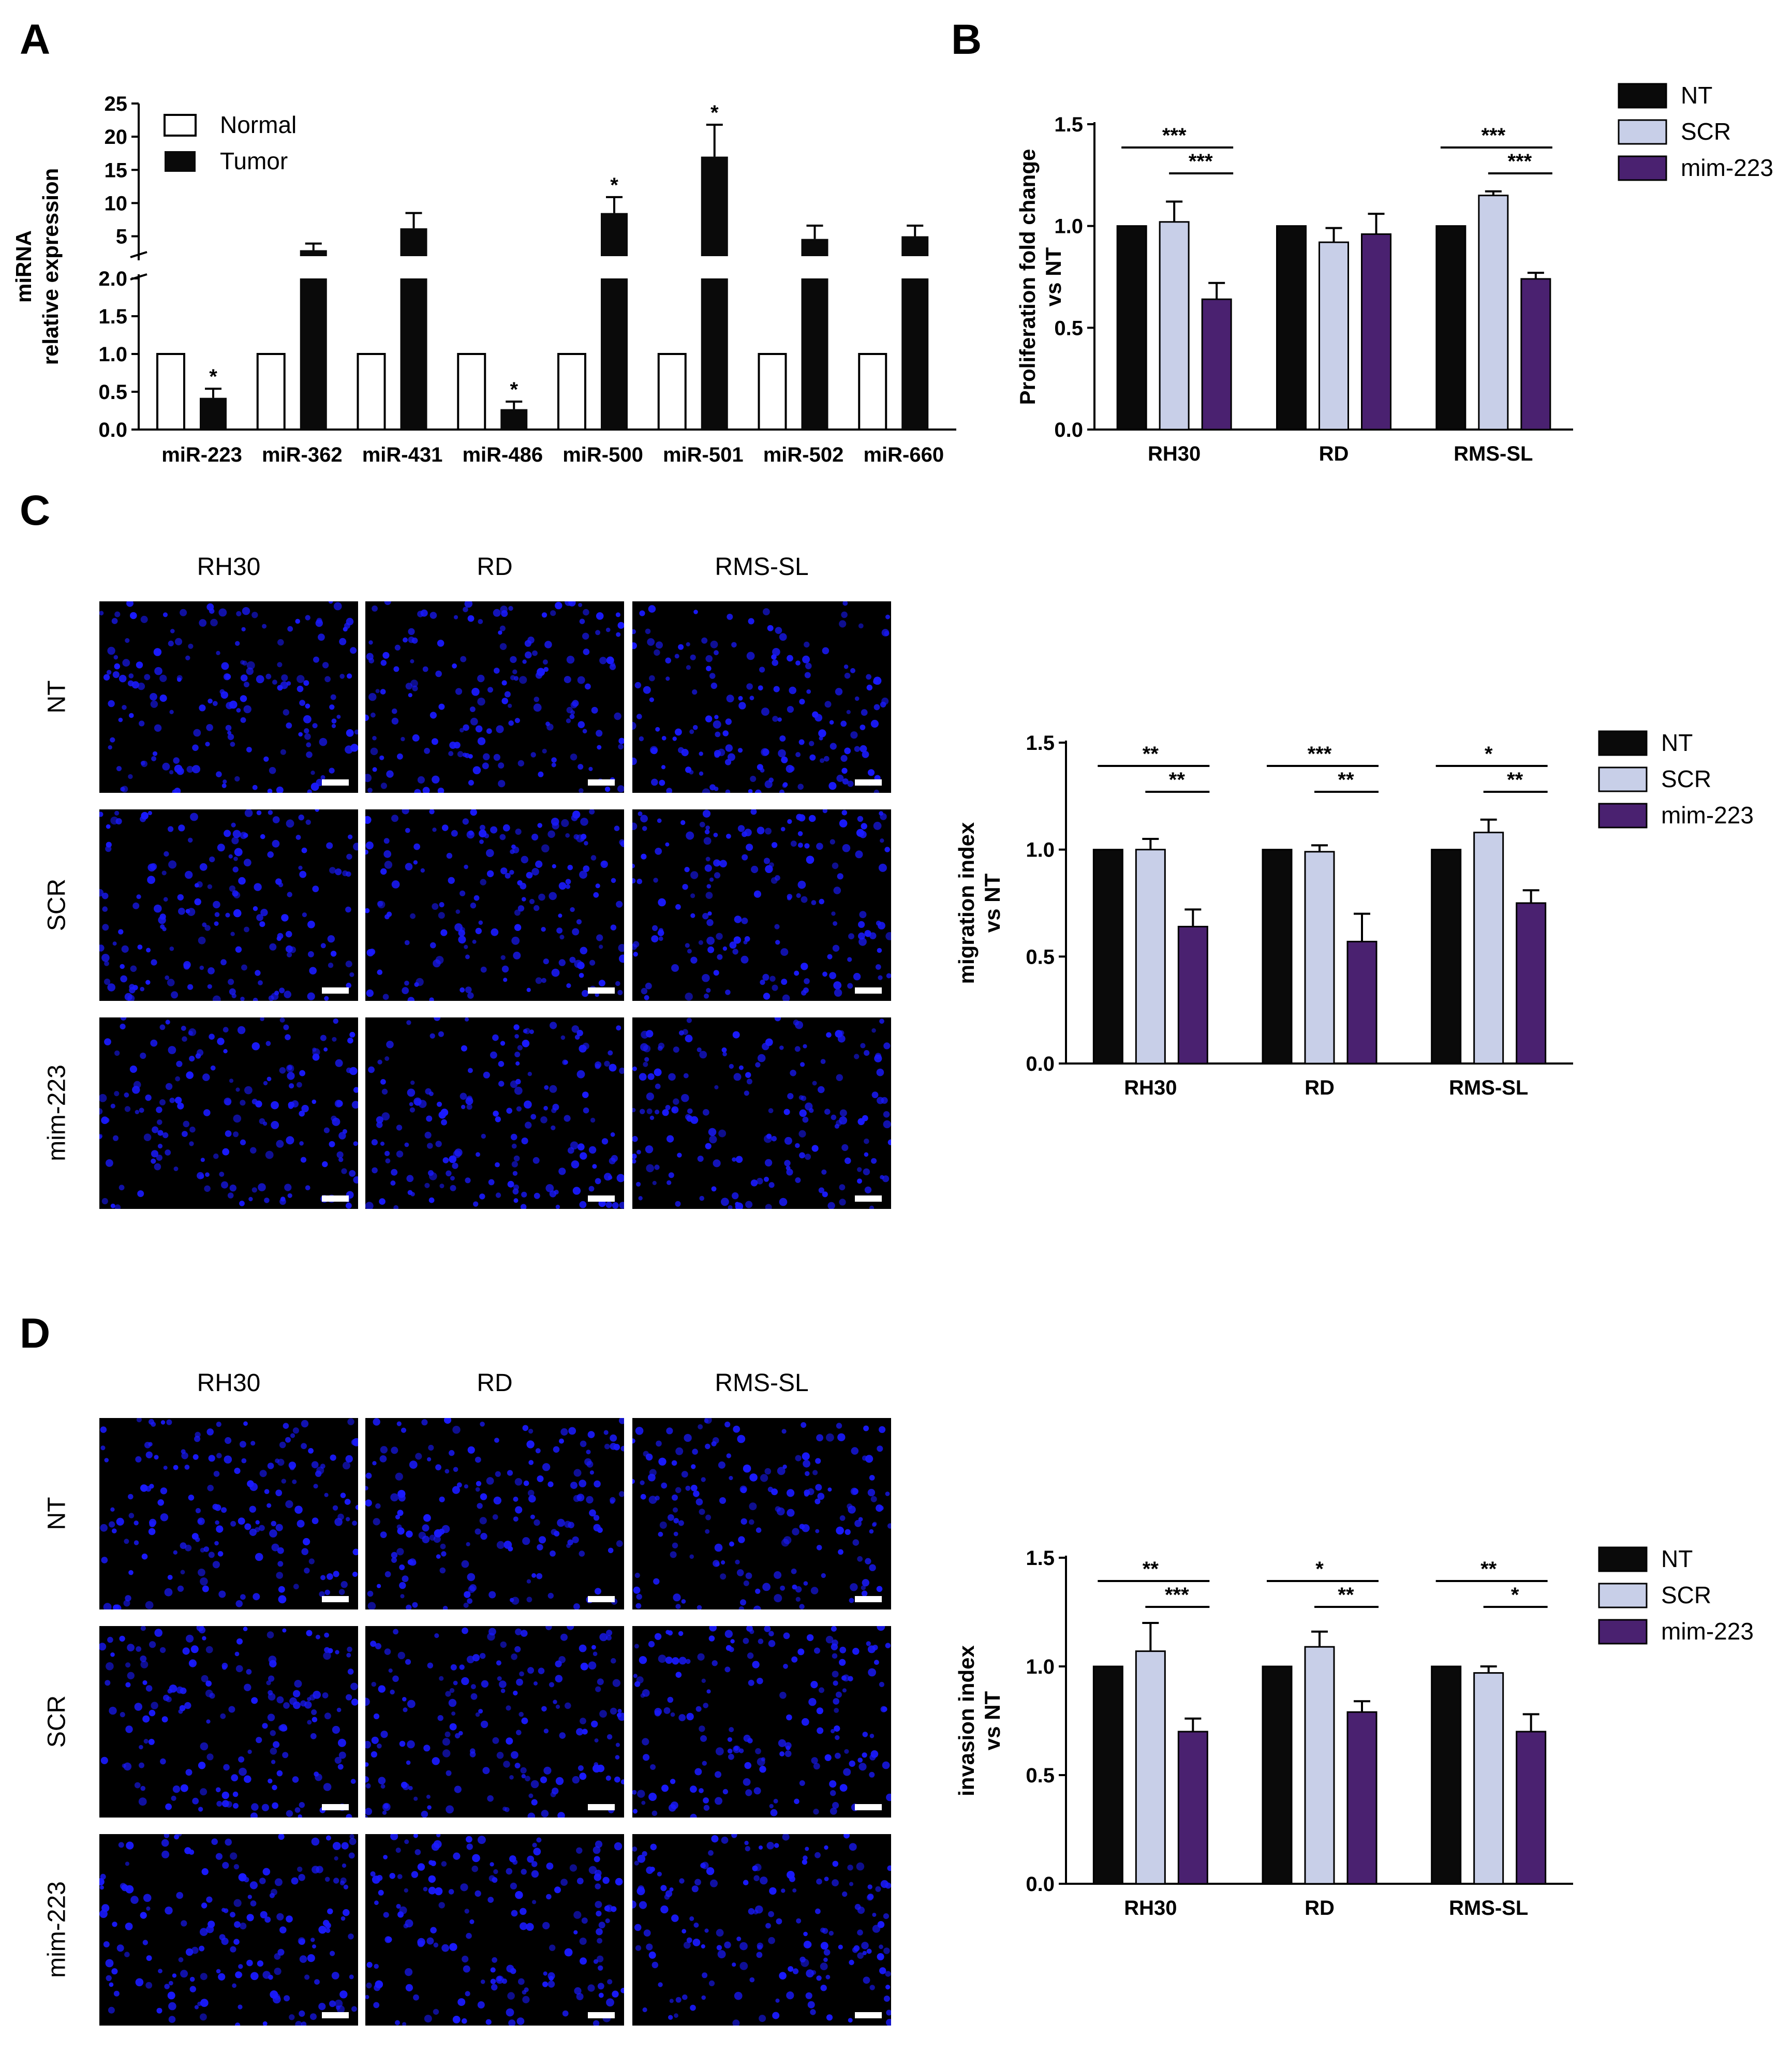 Image resolution: width=1792 pixels, height=2053 pixels. I want to click on c-micrograph-cells, so click(762, 1113).